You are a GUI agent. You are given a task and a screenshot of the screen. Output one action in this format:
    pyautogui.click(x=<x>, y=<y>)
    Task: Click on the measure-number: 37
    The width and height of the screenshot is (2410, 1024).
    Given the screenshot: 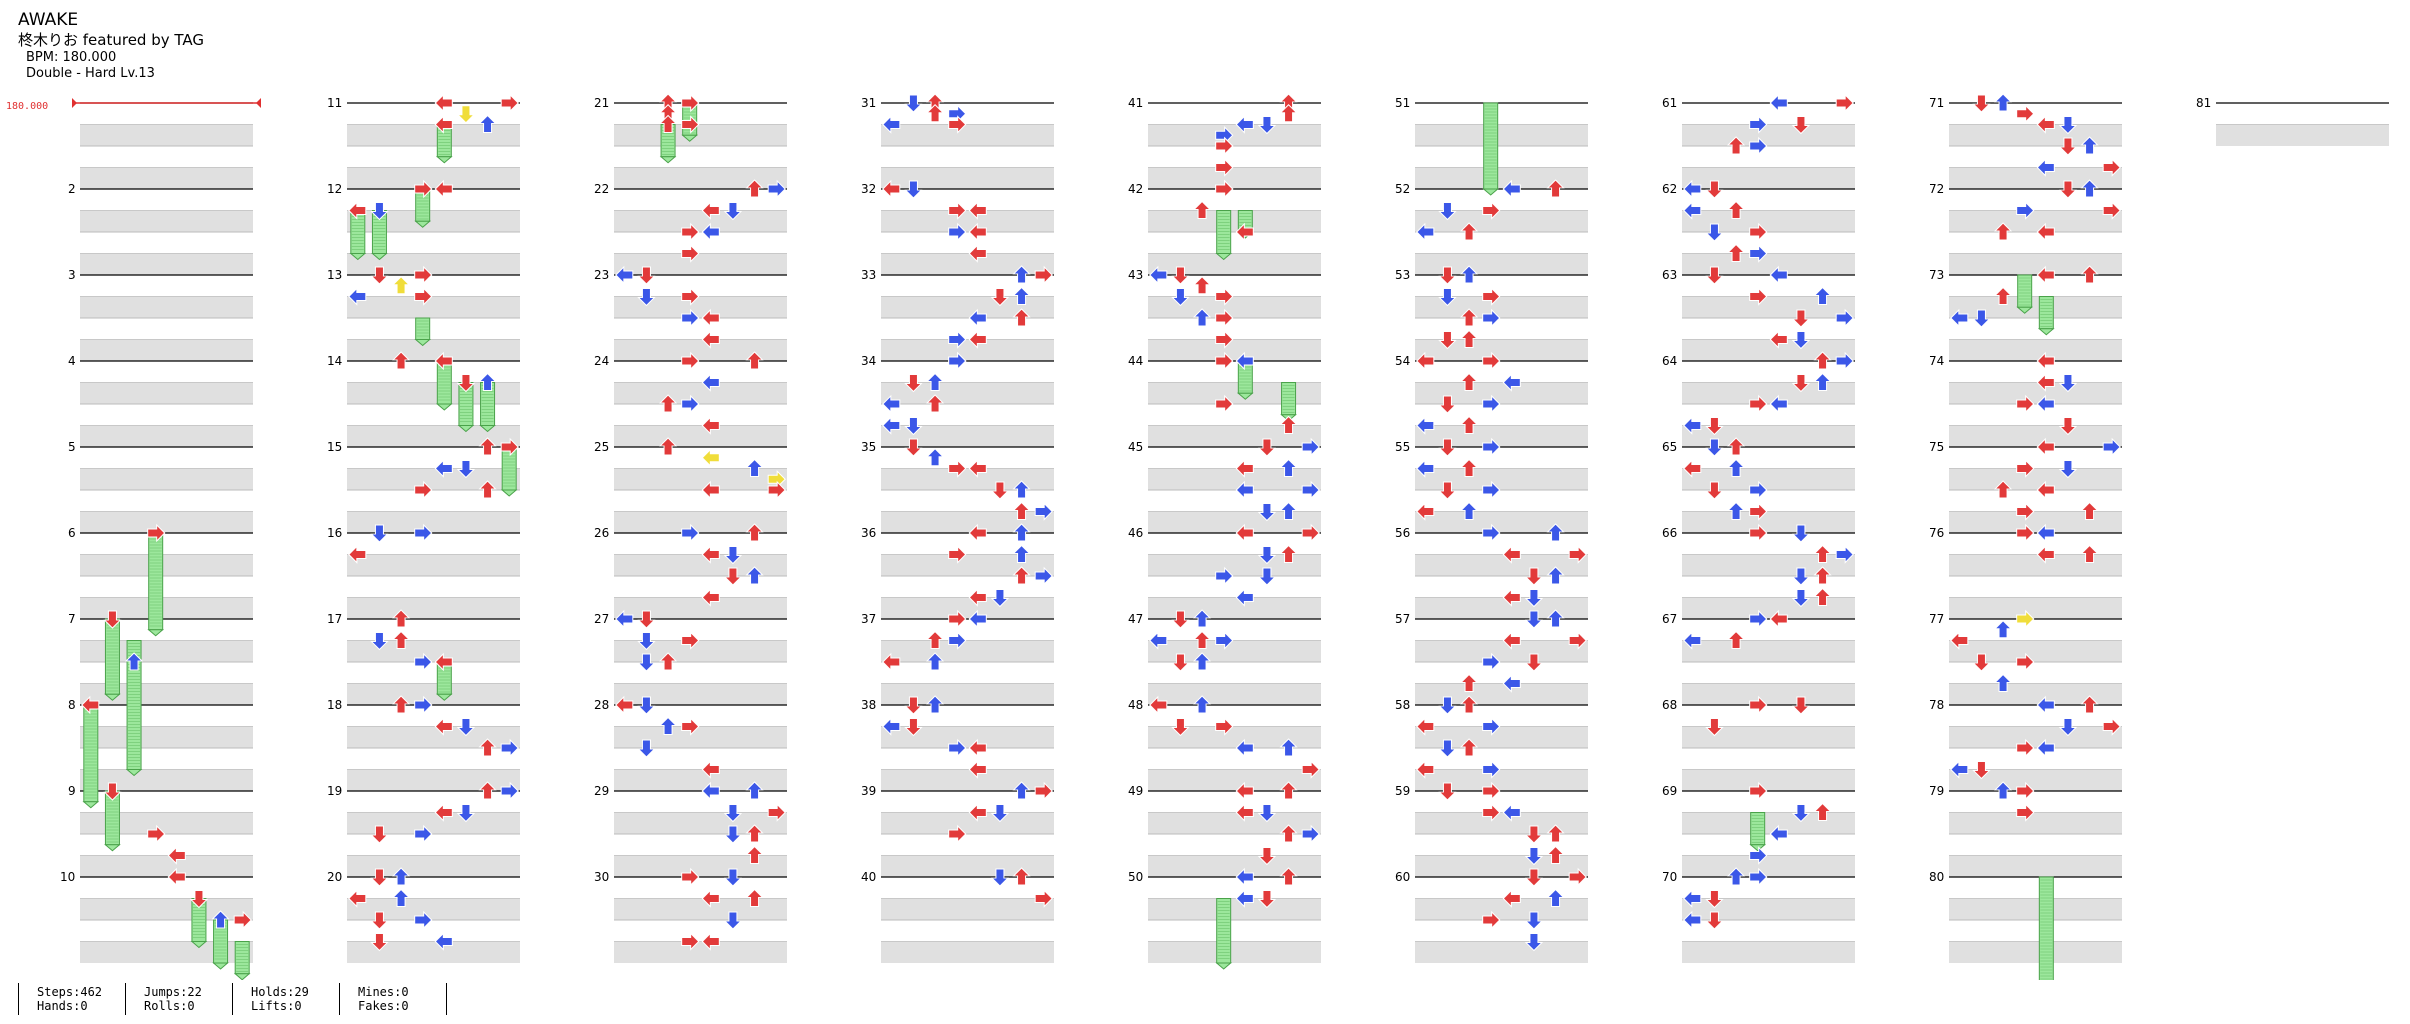 What is the action you would take?
    pyautogui.click(x=868, y=619)
    